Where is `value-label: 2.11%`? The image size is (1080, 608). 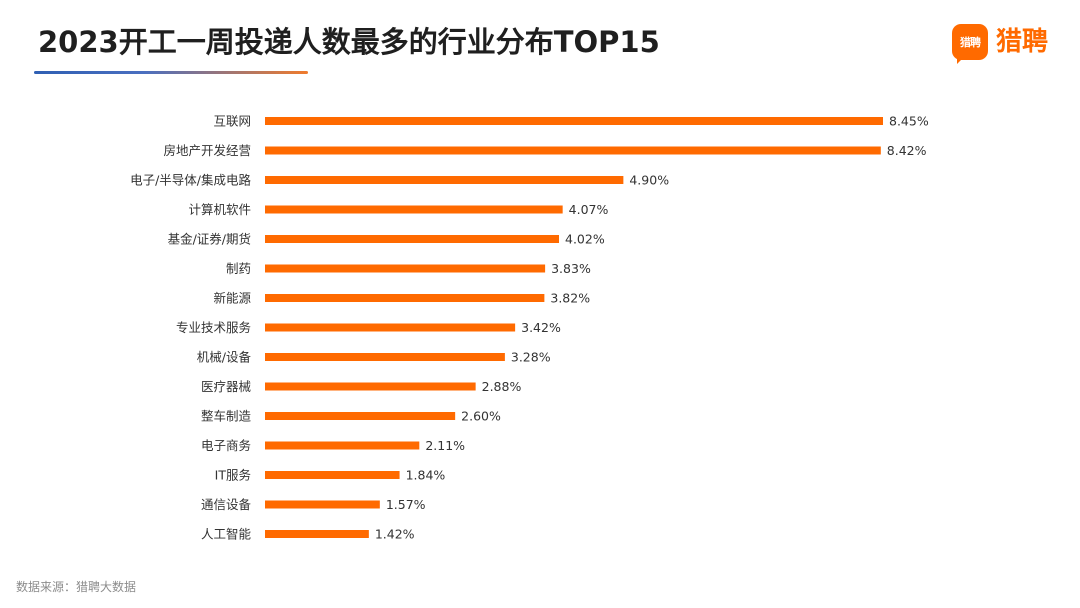 value-label: 2.11% is located at coordinates (445, 445).